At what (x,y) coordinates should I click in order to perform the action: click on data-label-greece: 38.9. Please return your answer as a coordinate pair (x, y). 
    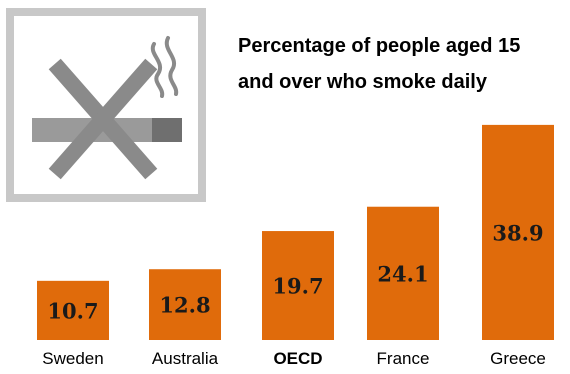
    Looking at the image, I should click on (517, 232).